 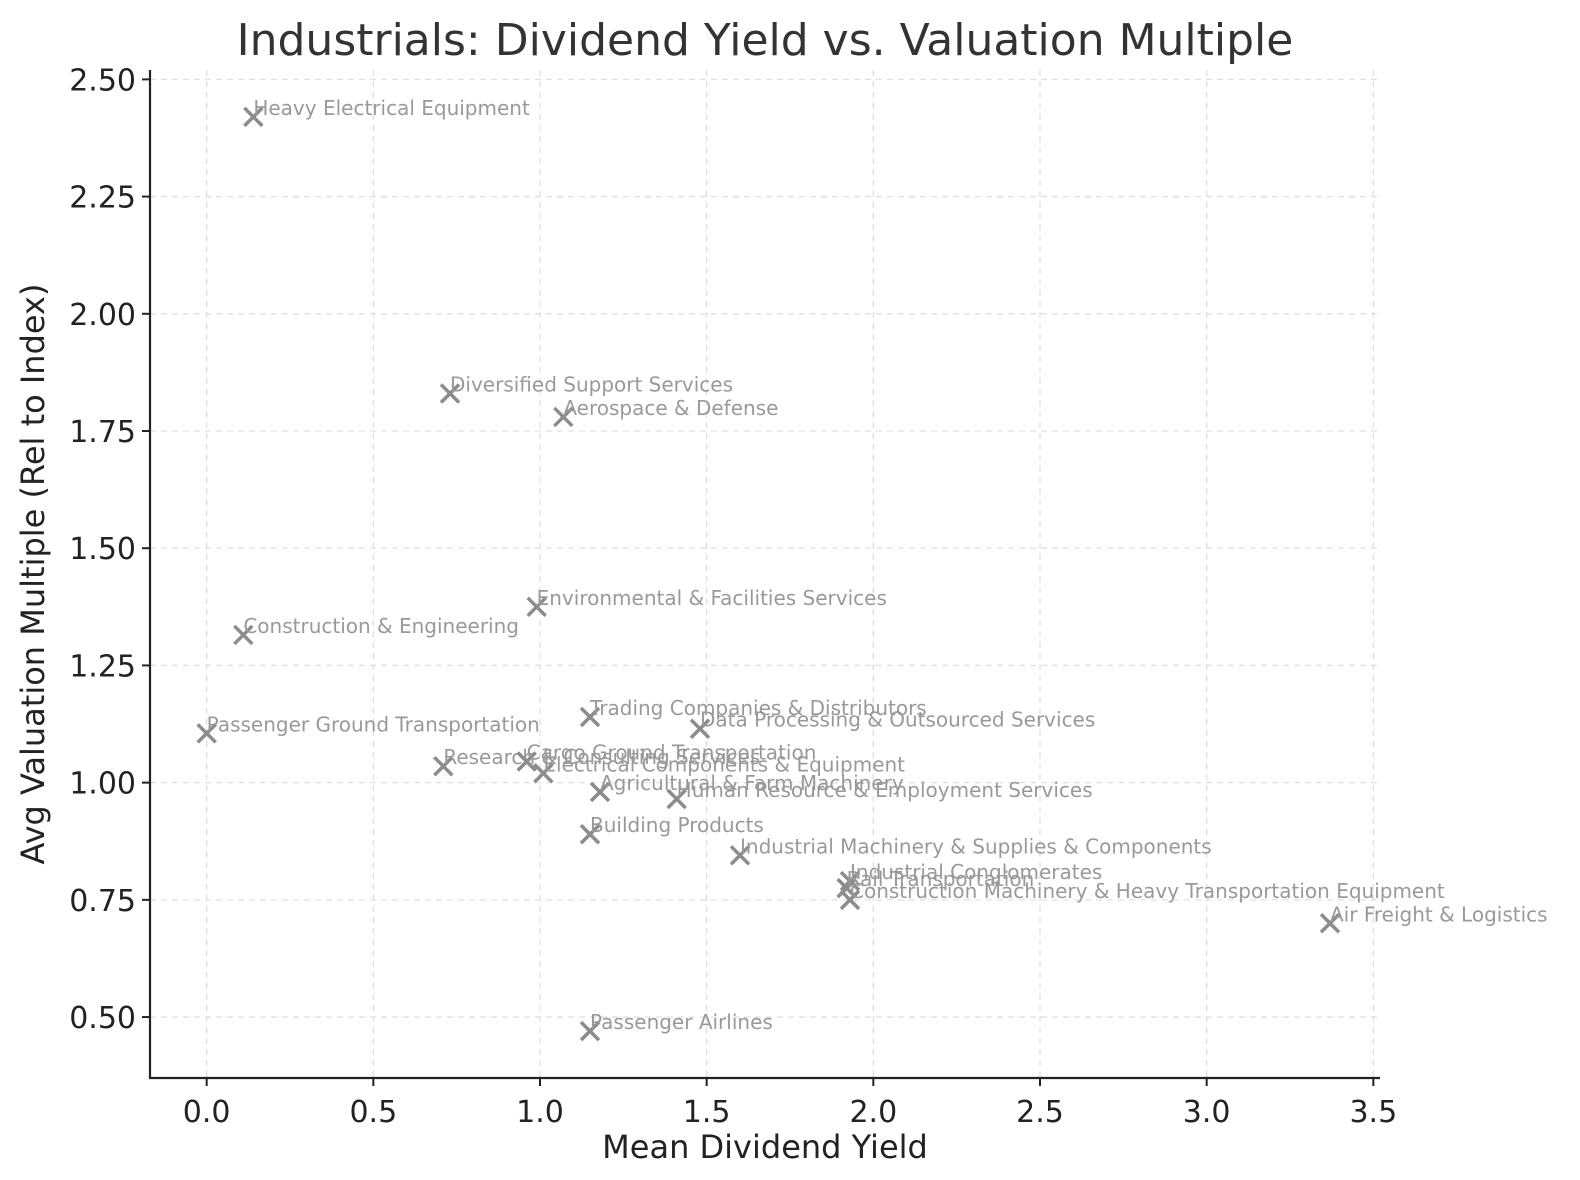 I want to click on y-tick-label: 2.50, so click(x=102, y=80).